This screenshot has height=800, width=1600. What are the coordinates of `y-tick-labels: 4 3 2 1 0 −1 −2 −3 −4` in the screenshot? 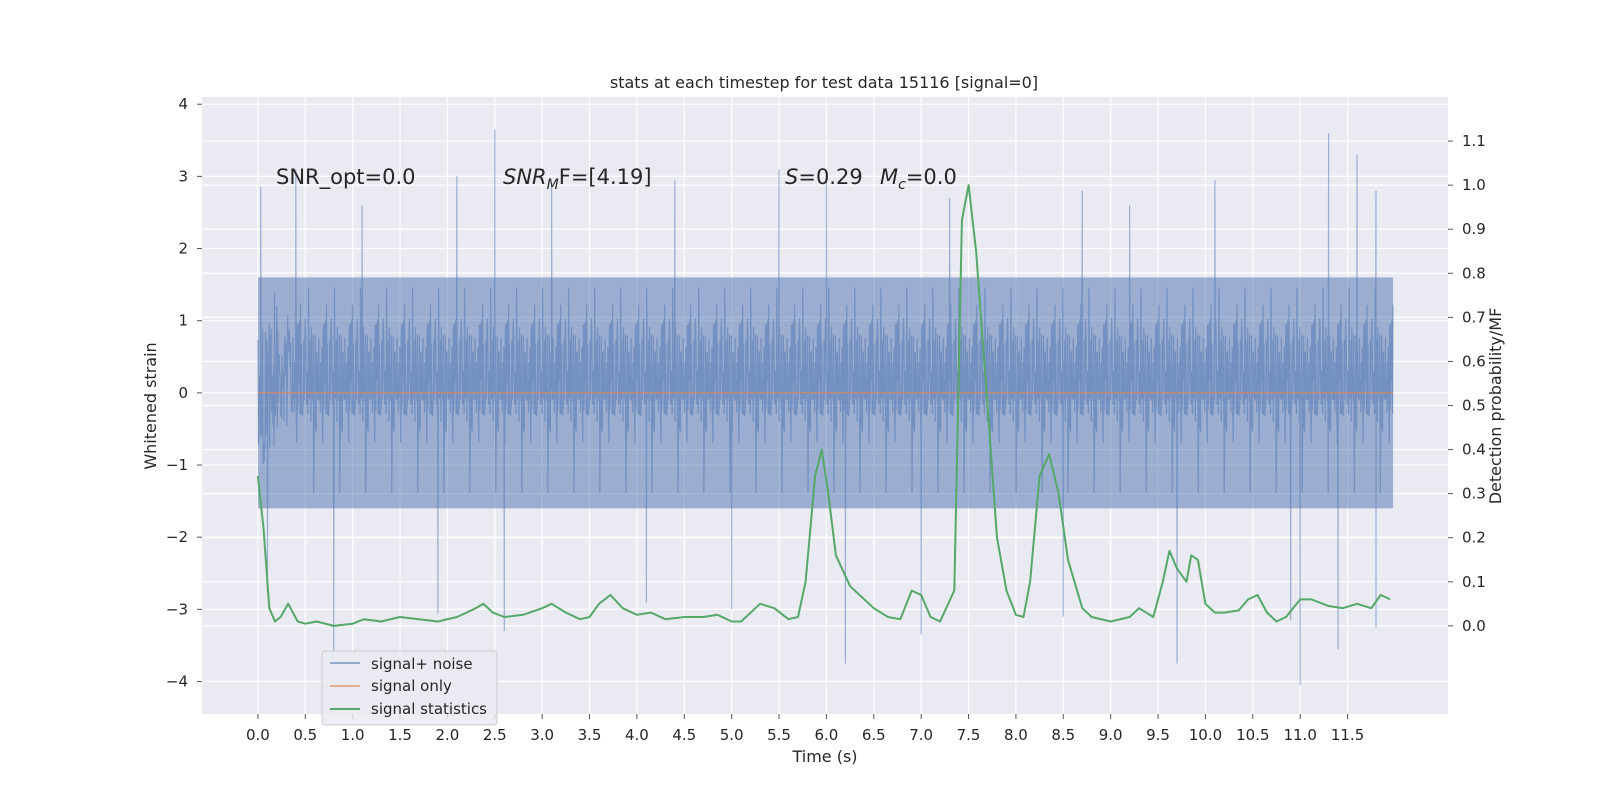 It's located at (184, 393).